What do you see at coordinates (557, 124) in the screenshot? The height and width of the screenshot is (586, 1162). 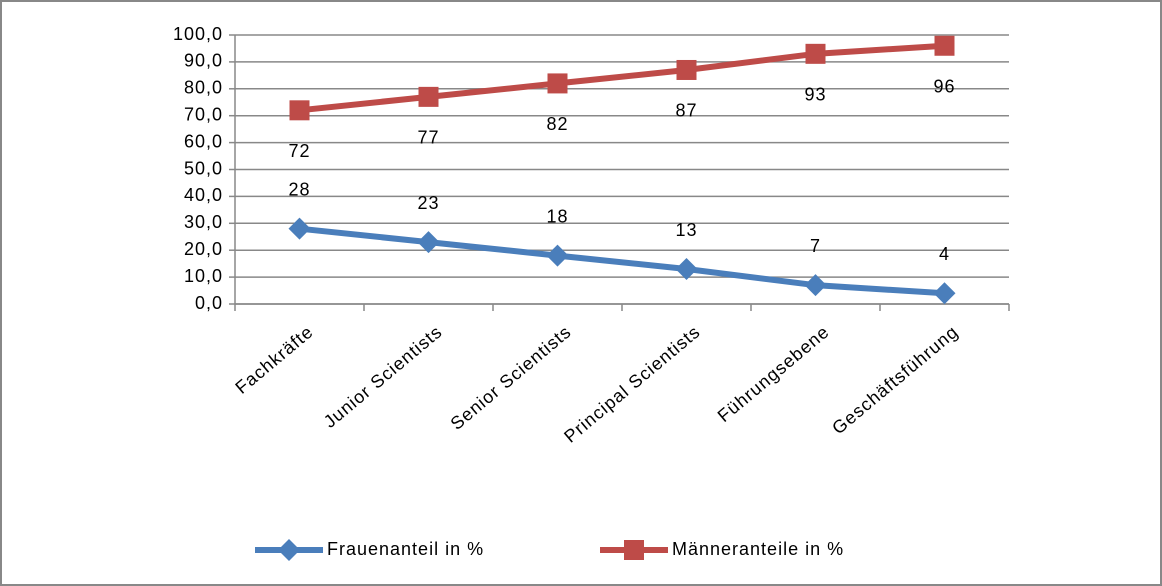 I see `data-label: 82` at bounding box center [557, 124].